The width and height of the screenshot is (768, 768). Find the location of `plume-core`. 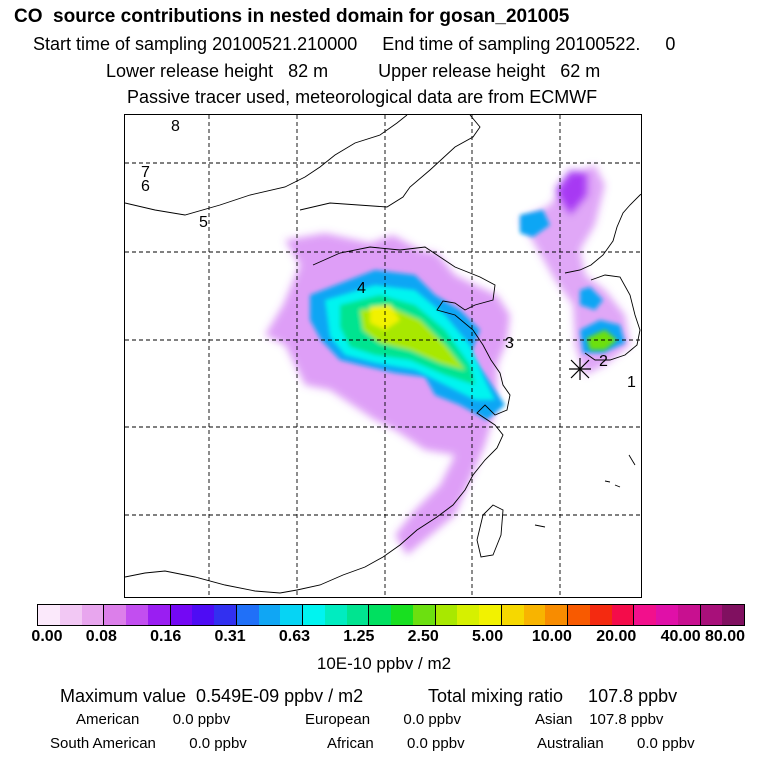

plume-core is located at coordinates (471, 342).